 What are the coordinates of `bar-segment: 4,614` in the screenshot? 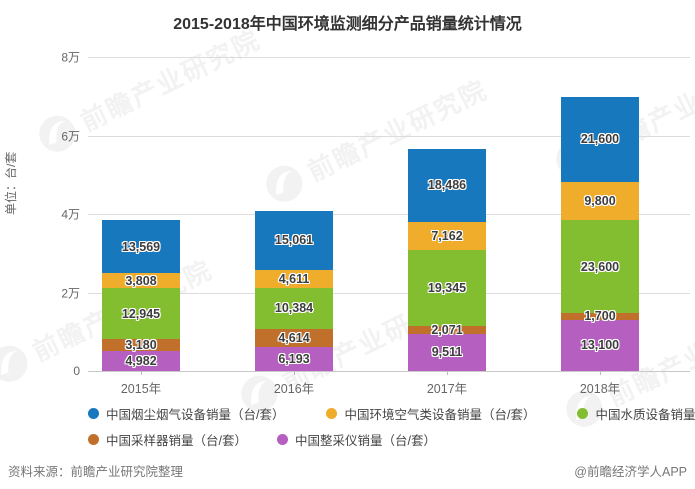 It's located at (294, 337).